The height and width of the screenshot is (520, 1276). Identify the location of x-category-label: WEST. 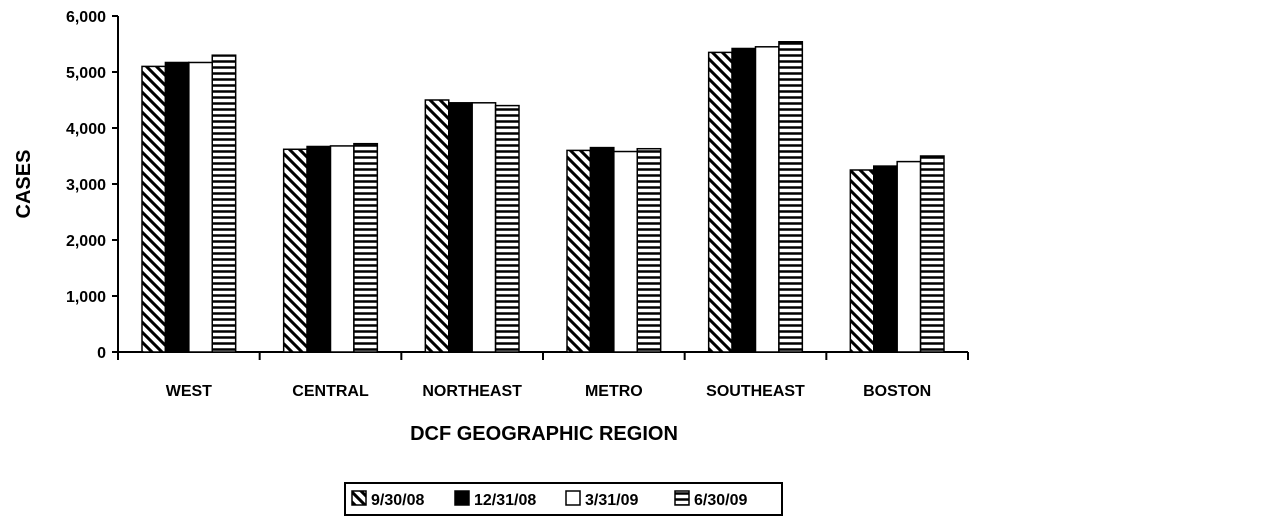
(189, 391).